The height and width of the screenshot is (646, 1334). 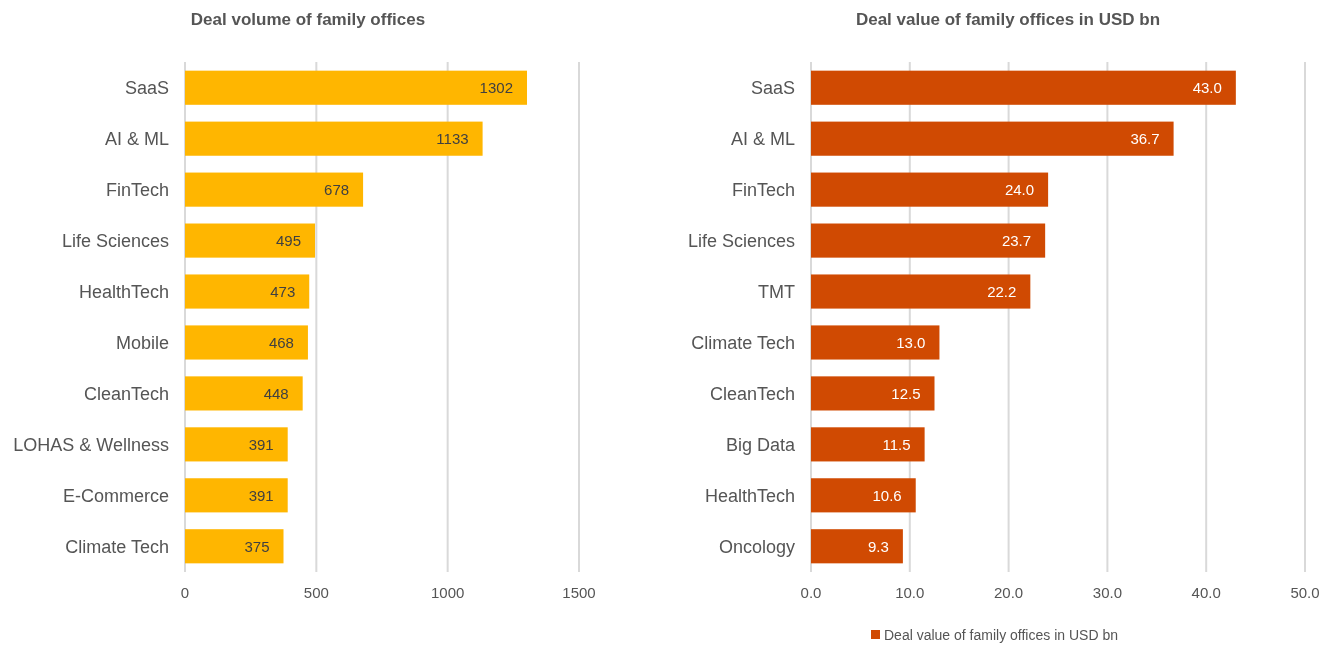 What do you see at coordinates (91, 444) in the screenshot?
I see `y-tick-label: LOHAS & Wellness` at bounding box center [91, 444].